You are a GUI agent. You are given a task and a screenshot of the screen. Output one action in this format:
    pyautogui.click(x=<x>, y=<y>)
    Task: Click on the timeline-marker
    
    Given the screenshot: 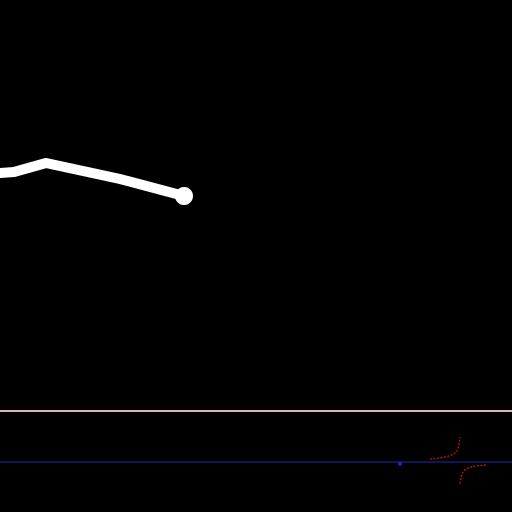 What is the action you would take?
    pyautogui.click(x=400, y=464)
    